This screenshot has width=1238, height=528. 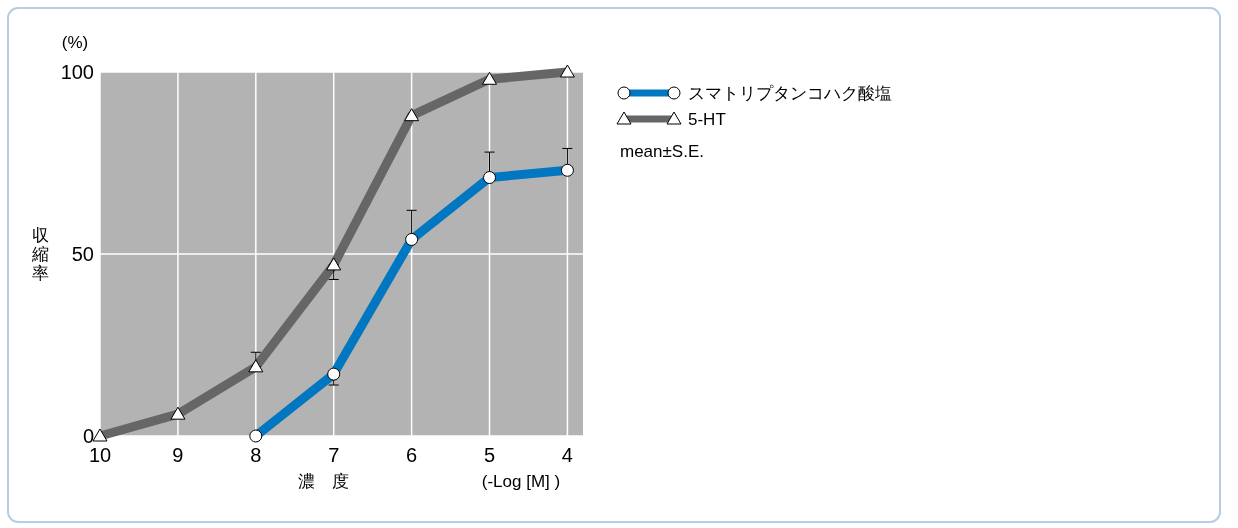 What do you see at coordinates (256, 455) in the screenshot?
I see `x-tick-label: 8` at bounding box center [256, 455].